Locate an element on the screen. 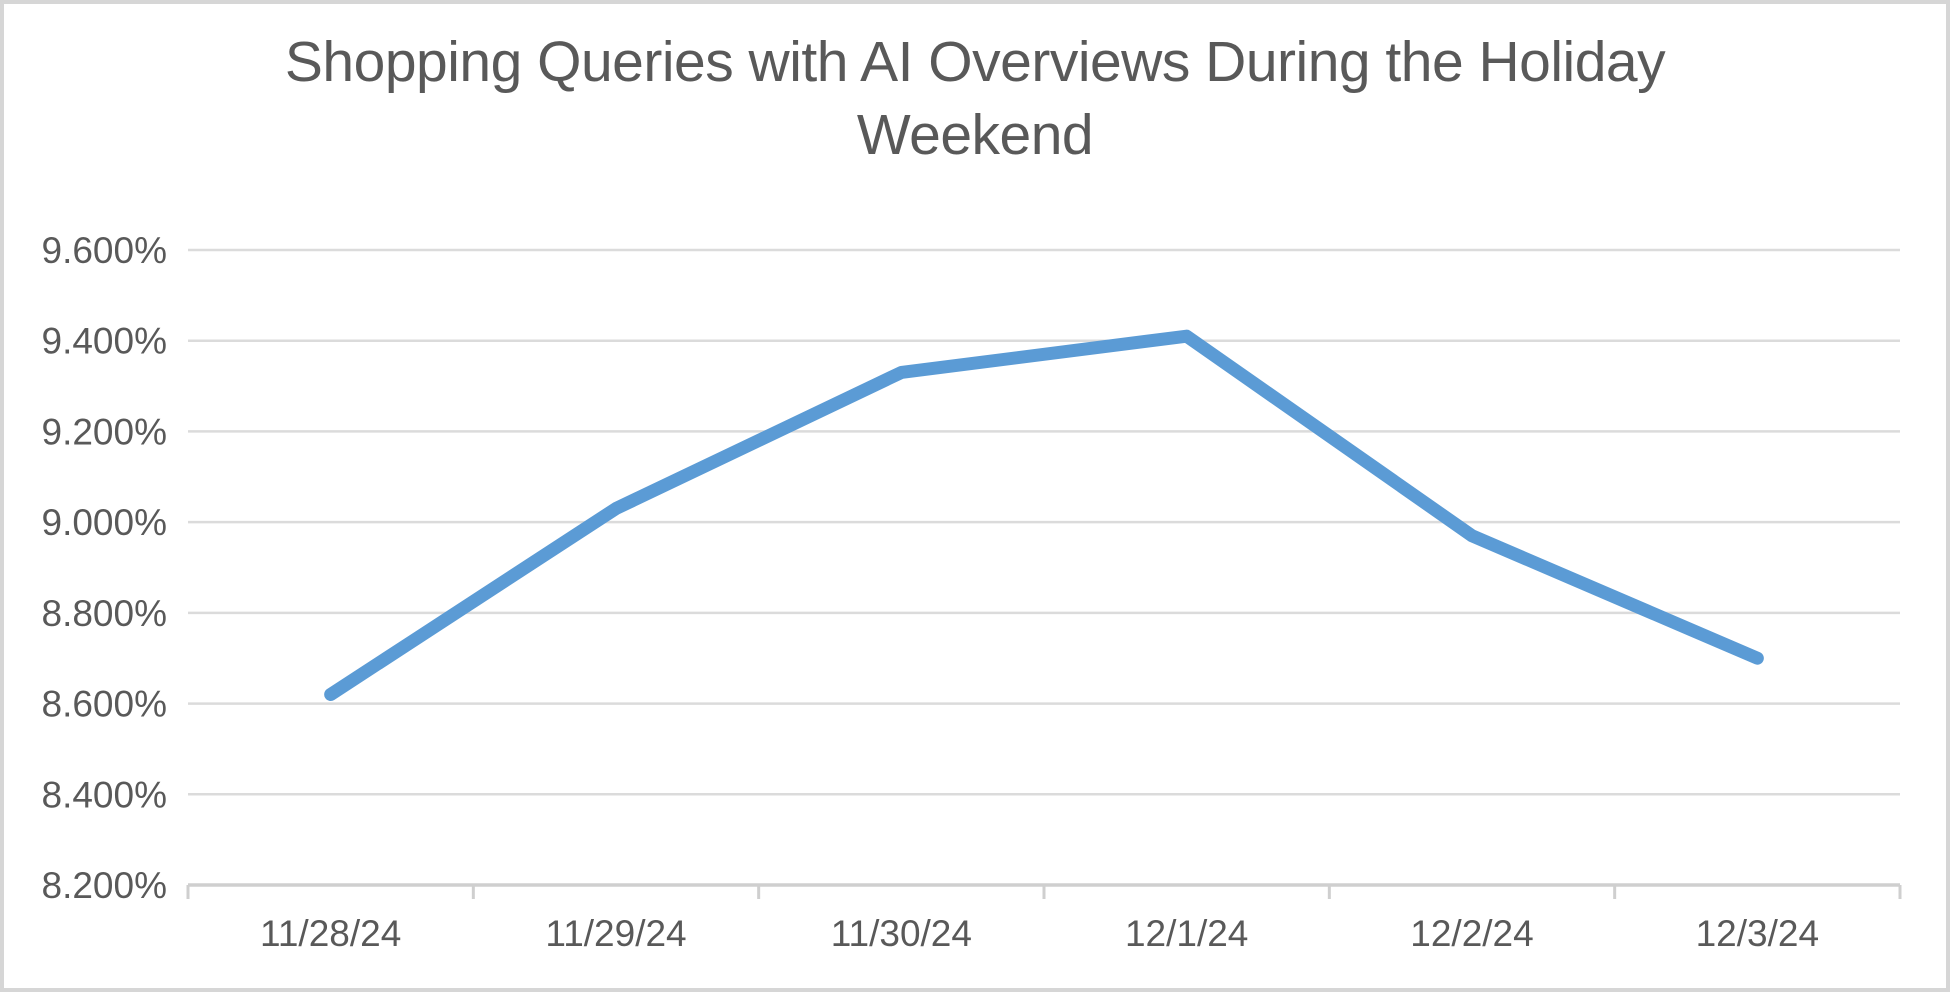 The height and width of the screenshot is (992, 1950). x-axis-tick-label: 11/28/24 is located at coordinates (330, 933).